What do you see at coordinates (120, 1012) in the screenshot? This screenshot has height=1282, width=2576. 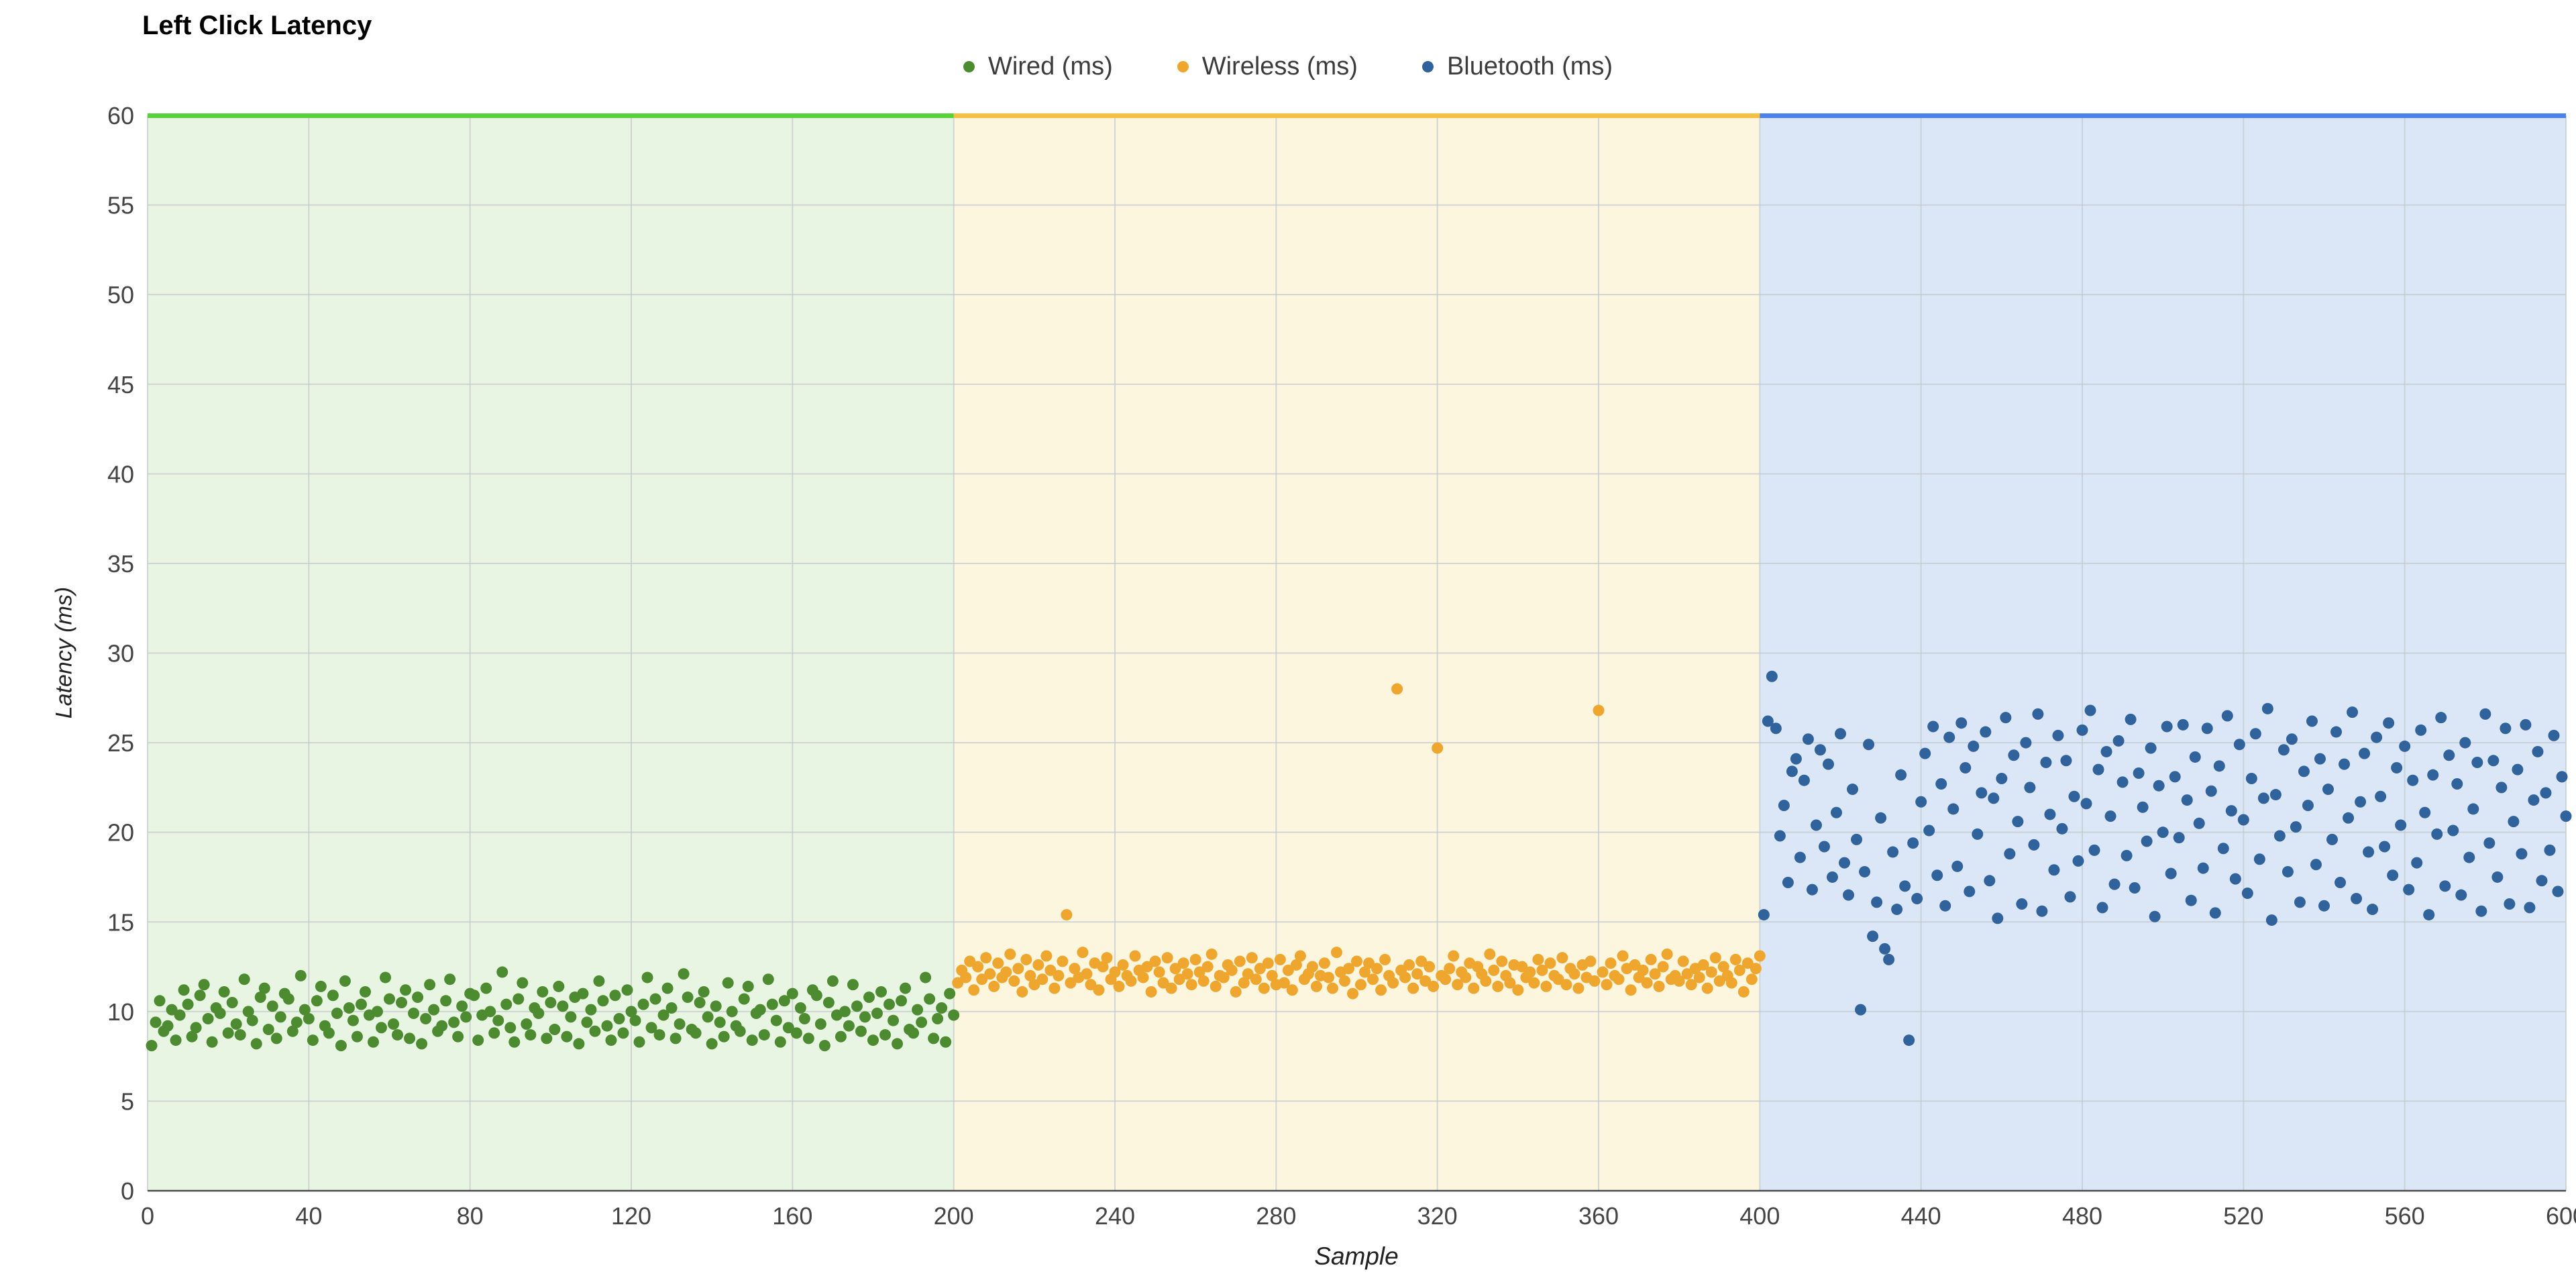 I see `y-tick-label: 10` at bounding box center [120, 1012].